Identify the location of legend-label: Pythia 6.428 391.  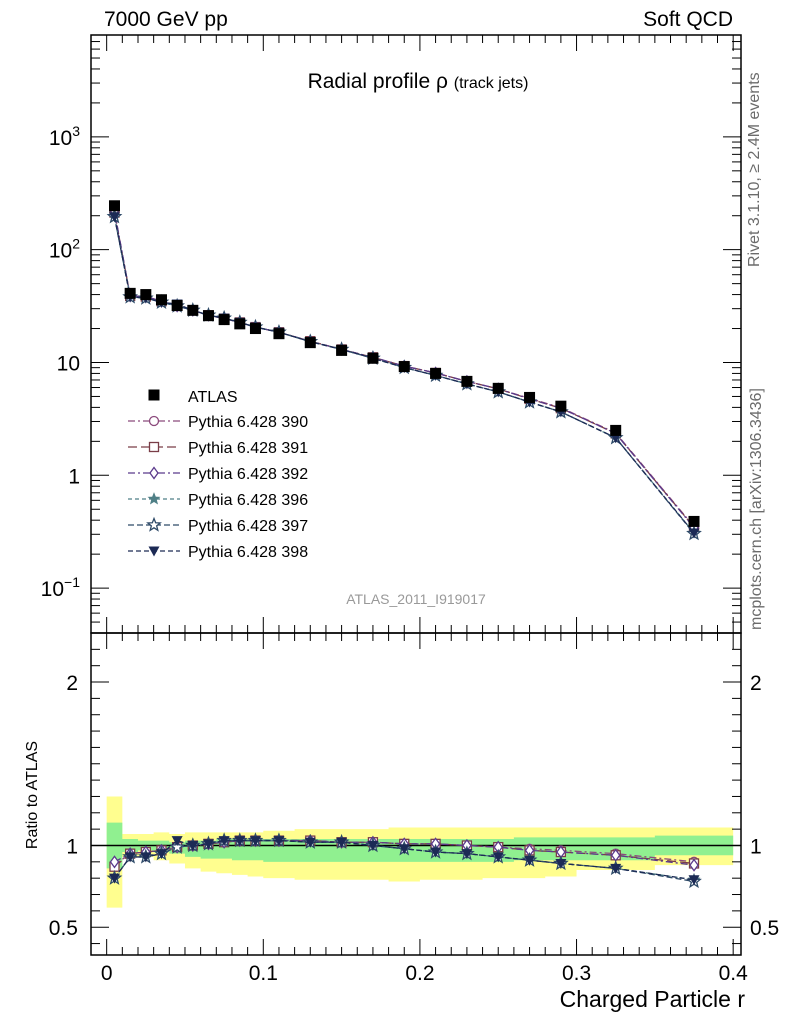
(248, 448).